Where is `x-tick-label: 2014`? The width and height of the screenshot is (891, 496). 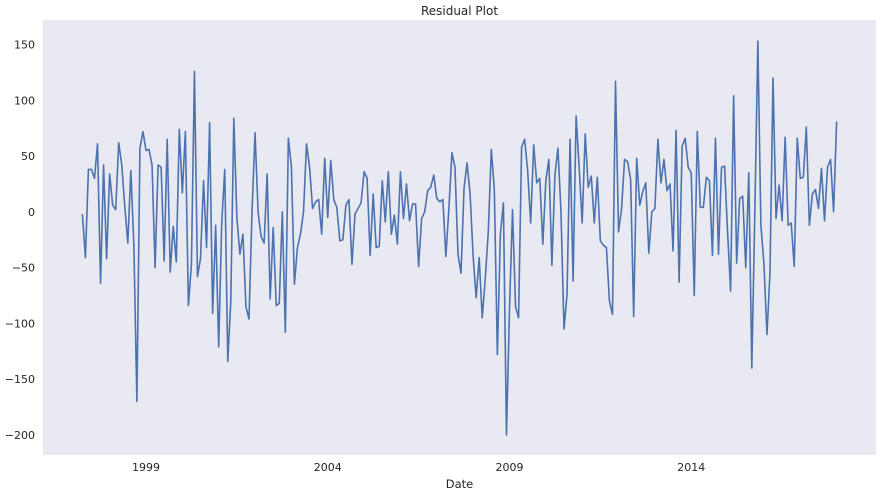 x-tick-label: 2014 is located at coordinates (691, 467).